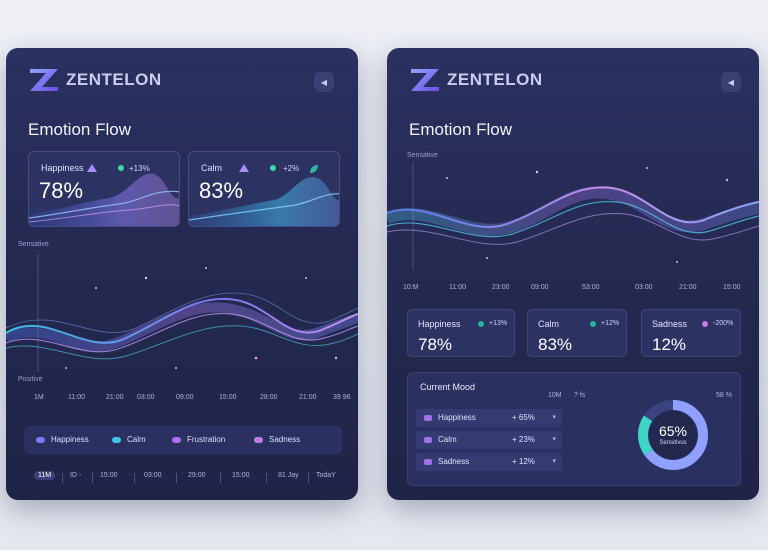  Describe the element at coordinates (428, 418) in the screenshot. I see `happiness-icon` at that location.